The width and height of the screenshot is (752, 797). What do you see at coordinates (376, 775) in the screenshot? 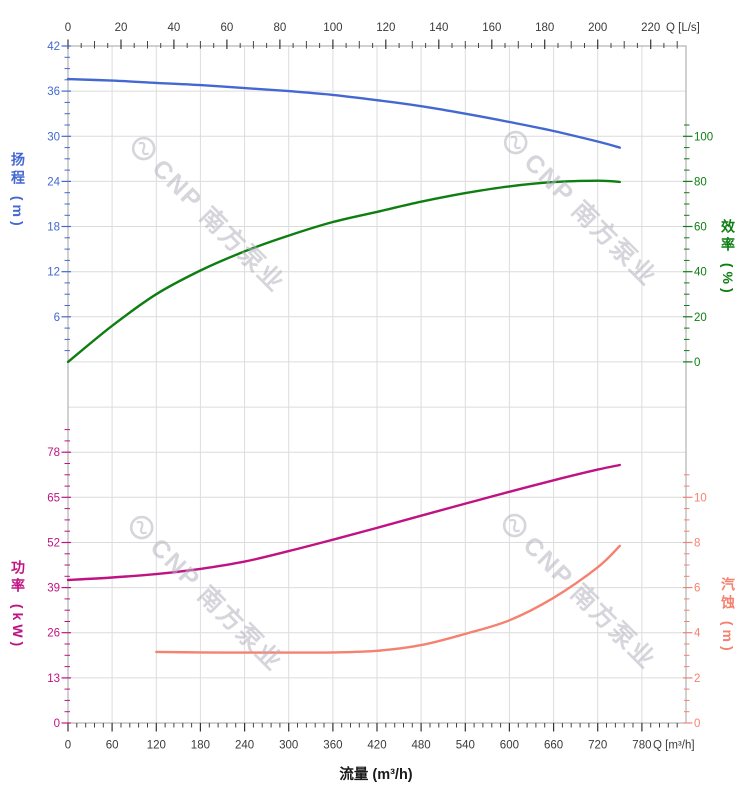
I see `flow-axis-title: 流量 (m³/h)` at bounding box center [376, 775].